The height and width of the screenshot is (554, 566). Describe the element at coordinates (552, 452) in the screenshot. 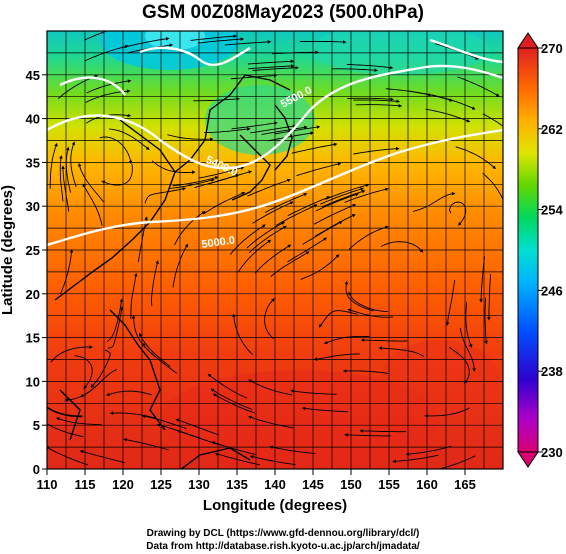

I see `colorbar-tick-label: 230` at that location.